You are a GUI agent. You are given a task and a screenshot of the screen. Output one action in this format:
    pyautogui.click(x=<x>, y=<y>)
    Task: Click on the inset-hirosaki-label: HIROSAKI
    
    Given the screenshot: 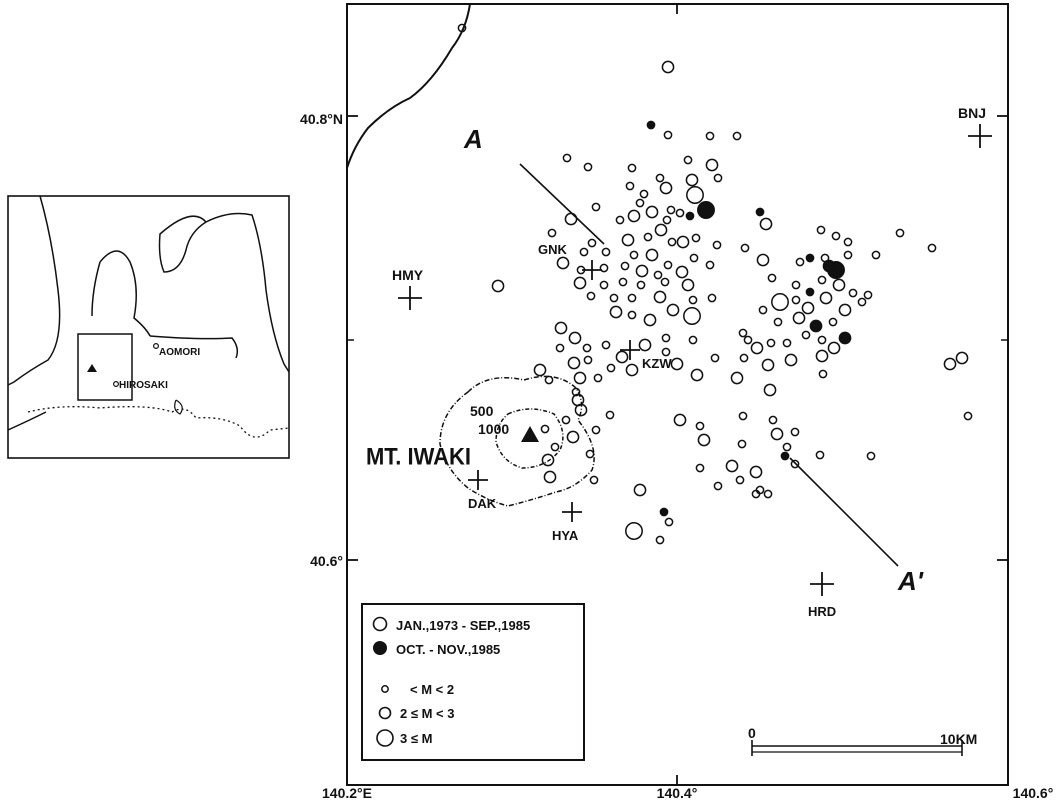 What is the action you would take?
    pyautogui.click(x=143, y=385)
    